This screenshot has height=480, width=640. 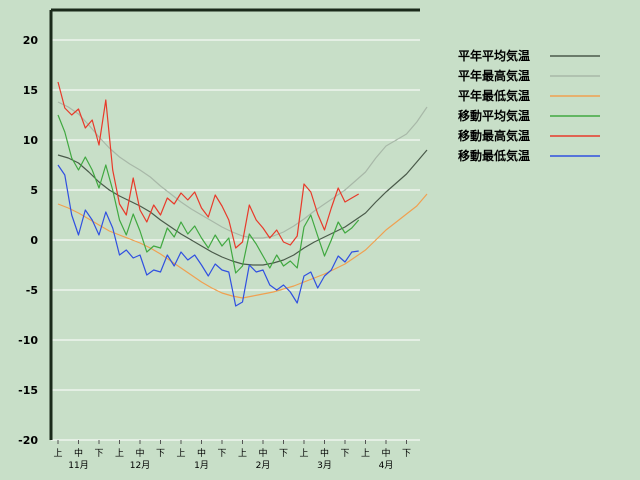 What do you see at coordinates (28, 340) in the screenshot?
I see `y-tick-label: -10` at bounding box center [28, 340].